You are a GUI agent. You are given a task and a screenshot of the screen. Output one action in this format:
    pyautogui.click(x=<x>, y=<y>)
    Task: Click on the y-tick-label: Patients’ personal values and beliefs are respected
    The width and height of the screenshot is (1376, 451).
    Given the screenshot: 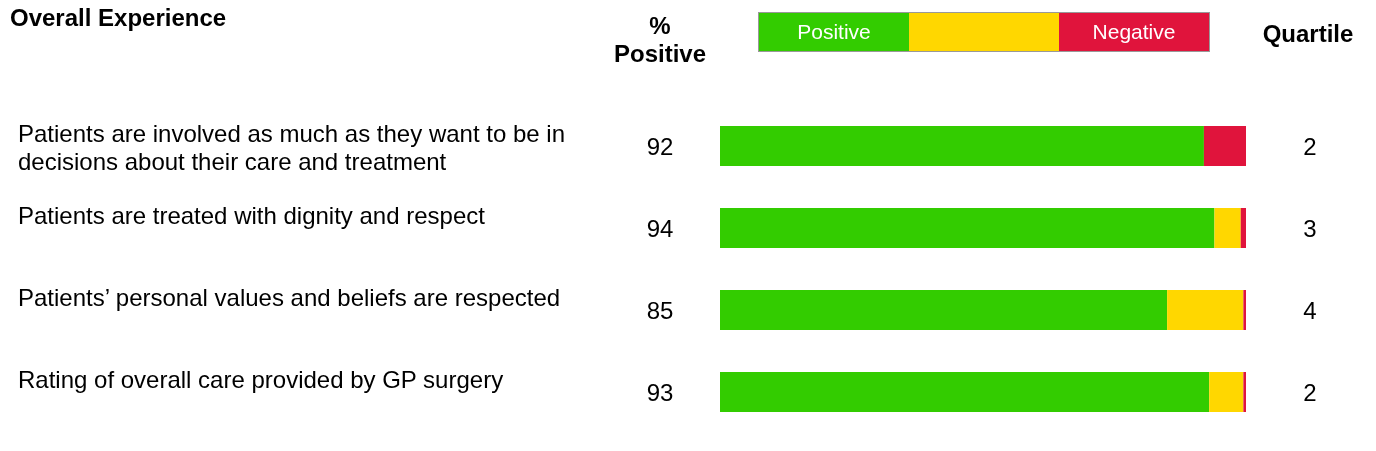 What is the action you would take?
    pyautogui.click(x=289, y=297)
    